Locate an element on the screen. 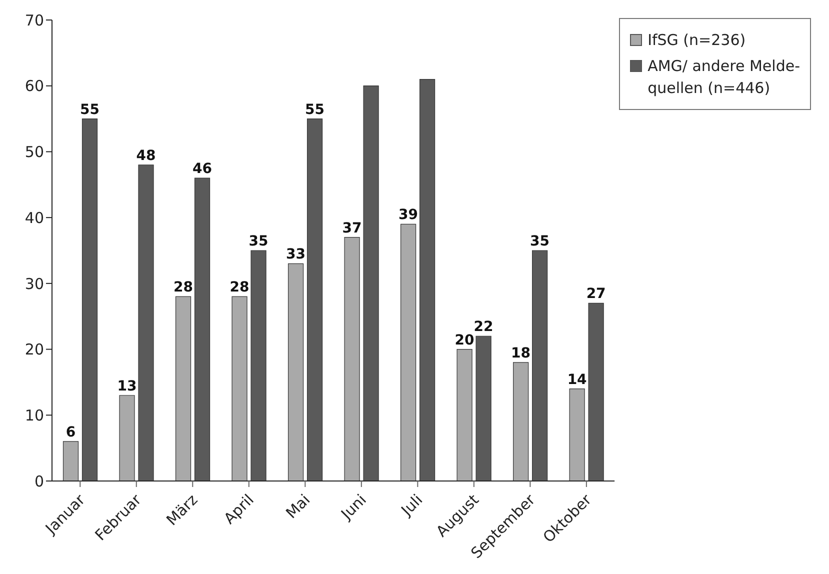 Image resolution: width=829 pixels, height=574 pixels. legend-label: AMG/ andere Melde- quellen (n=446) is located at coordinates (724, 77).